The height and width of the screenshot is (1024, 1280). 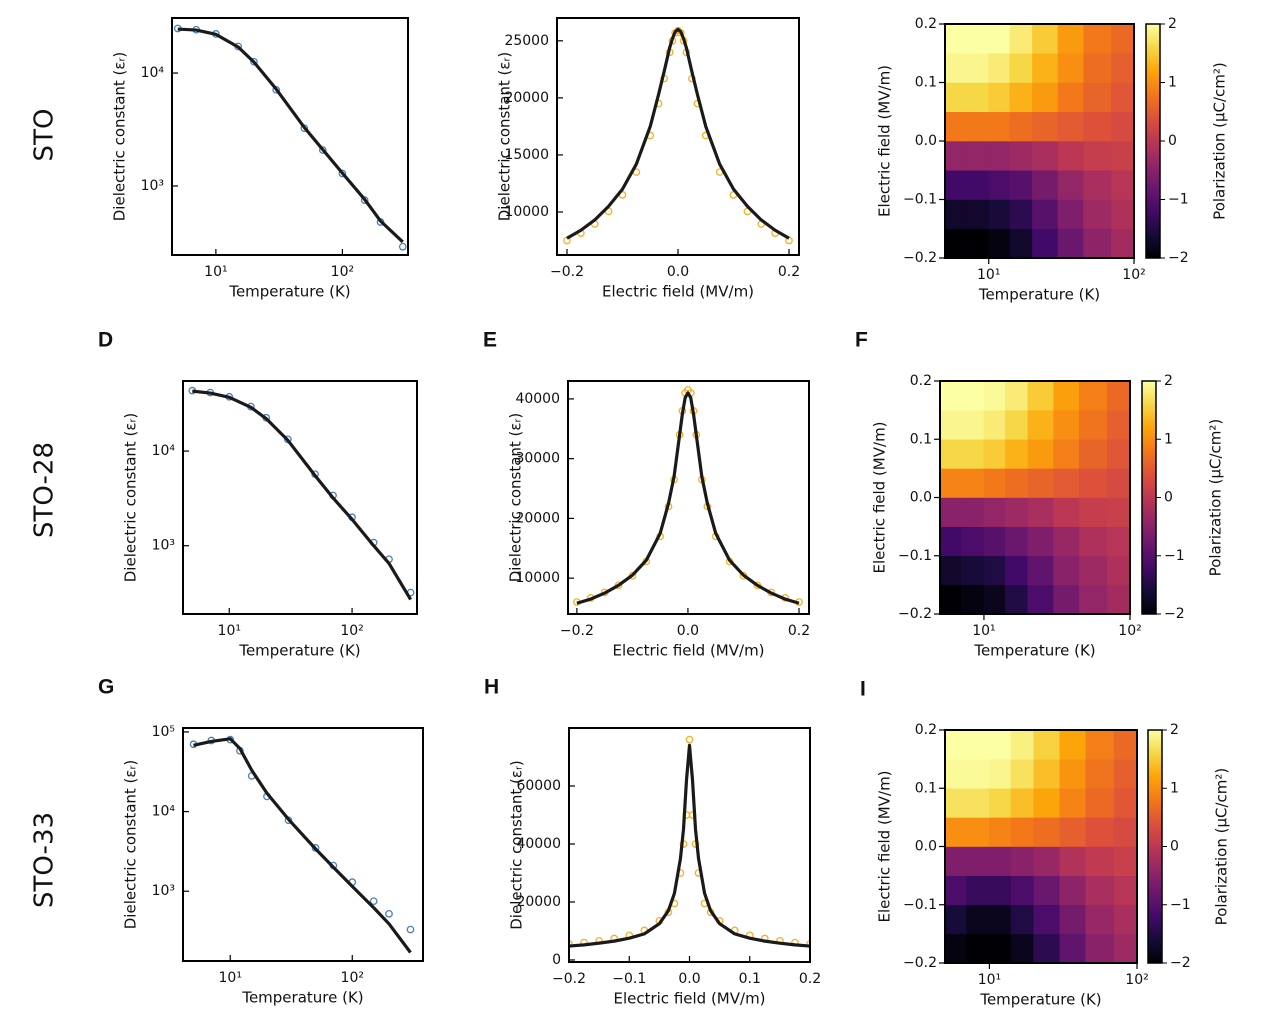 What do you see at coordinates (1174, 556) in the screenshot?
I see `colorbar-tick-label: −1` at bounding box center [1174, 556].